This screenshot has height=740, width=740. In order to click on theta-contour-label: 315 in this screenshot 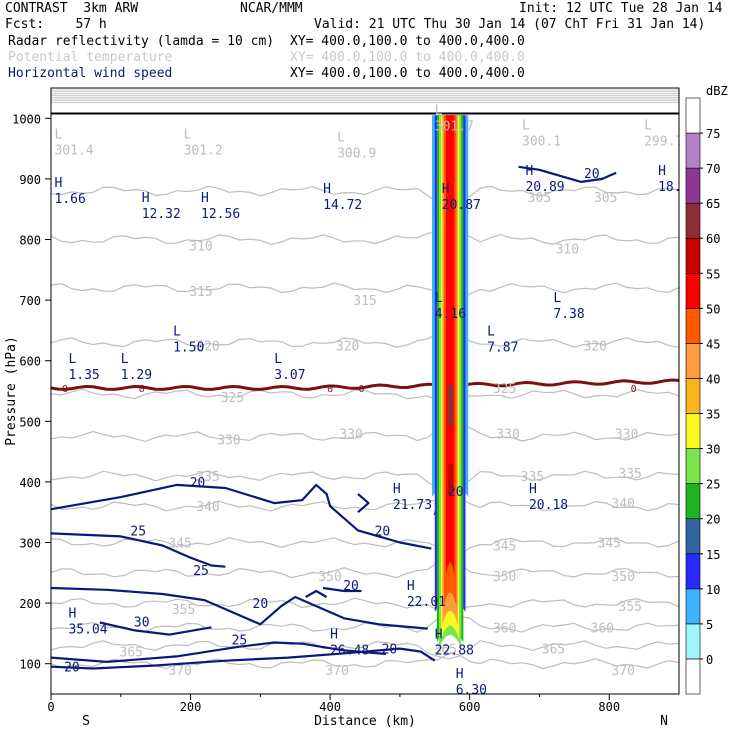, I will do `click(200, 292)`.